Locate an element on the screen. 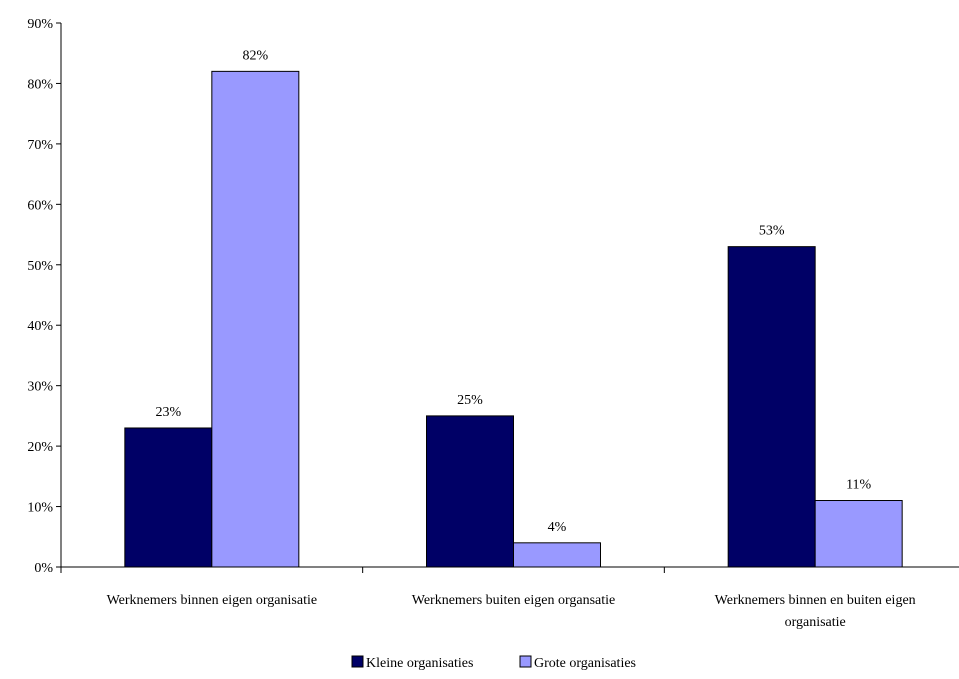 The image size is (959, 679). y-tick-label: 40% is located at coordinates (40, 326).